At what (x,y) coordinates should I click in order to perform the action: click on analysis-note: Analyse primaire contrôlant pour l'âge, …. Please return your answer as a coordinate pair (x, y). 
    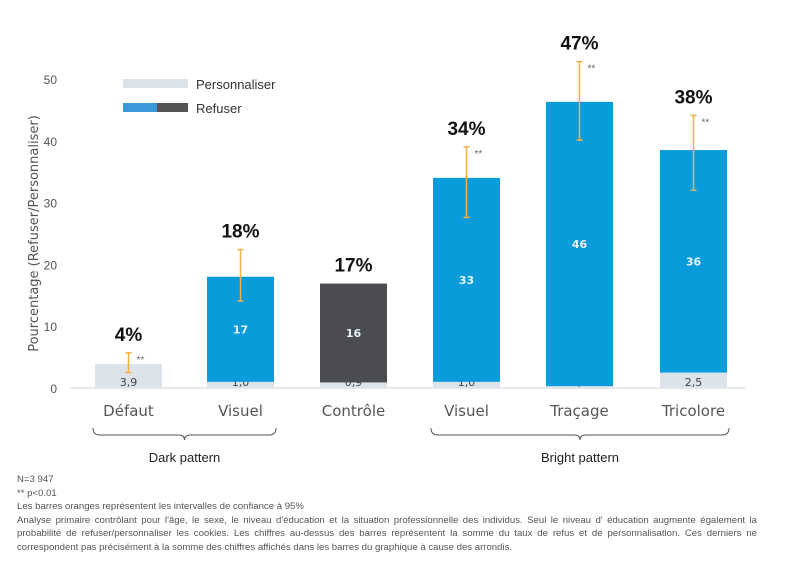
    Looking at the image, I should click on (387, 533).